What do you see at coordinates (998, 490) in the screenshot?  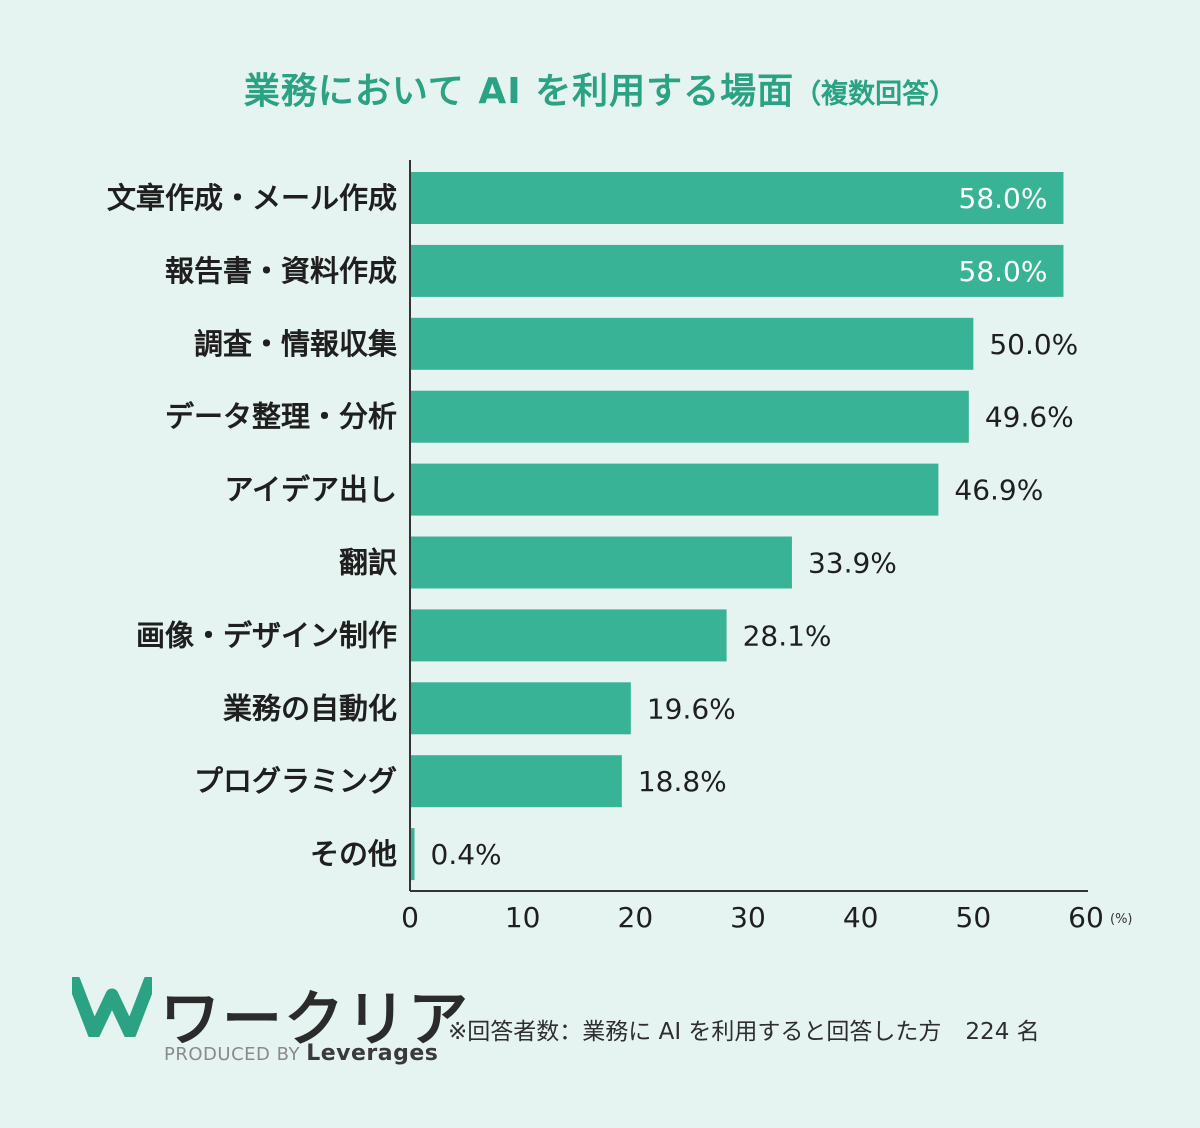 I see `data-label: 46.9%` at bounding box center [998, 490].